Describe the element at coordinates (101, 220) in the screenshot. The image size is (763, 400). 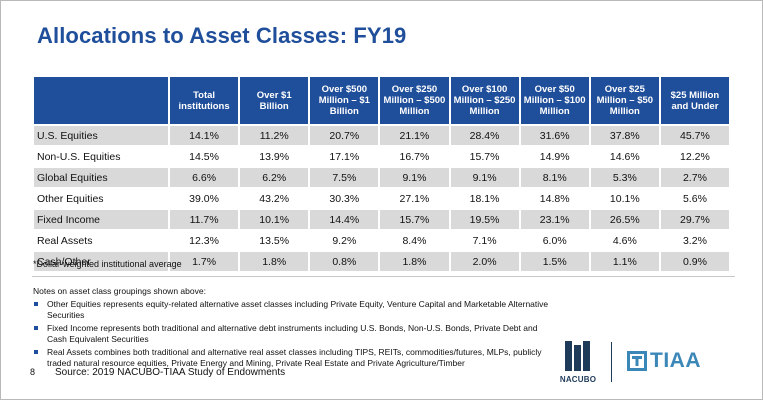
I see `row-label: Fixed Income` at that location.